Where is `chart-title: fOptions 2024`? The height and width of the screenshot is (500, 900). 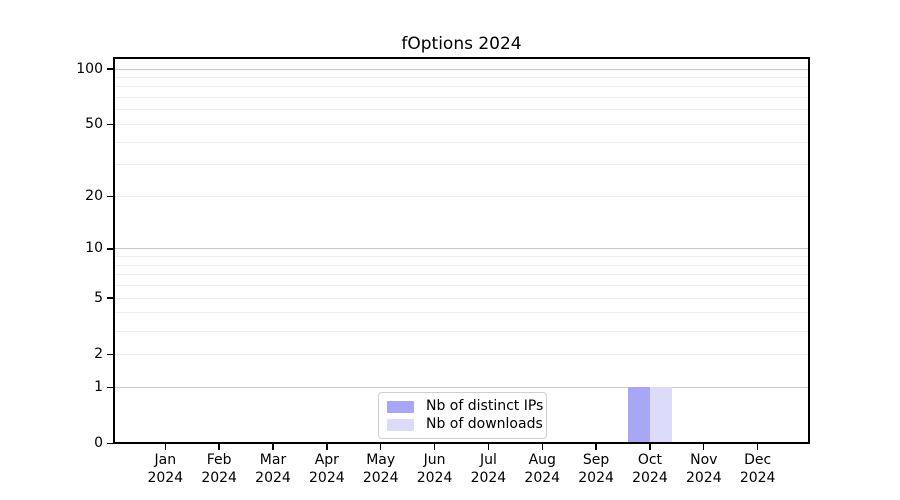
chart-title: fOptions 2024 is located at coordinates (461, 44).